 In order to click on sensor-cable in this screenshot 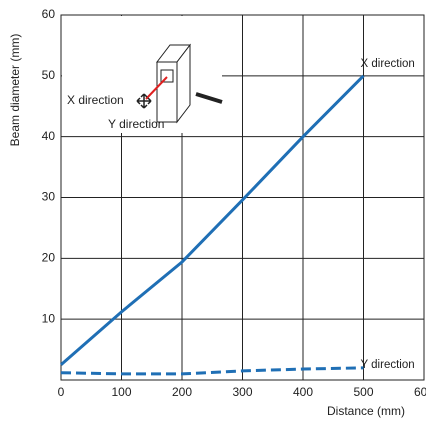, I will do `click(209, 98)`.